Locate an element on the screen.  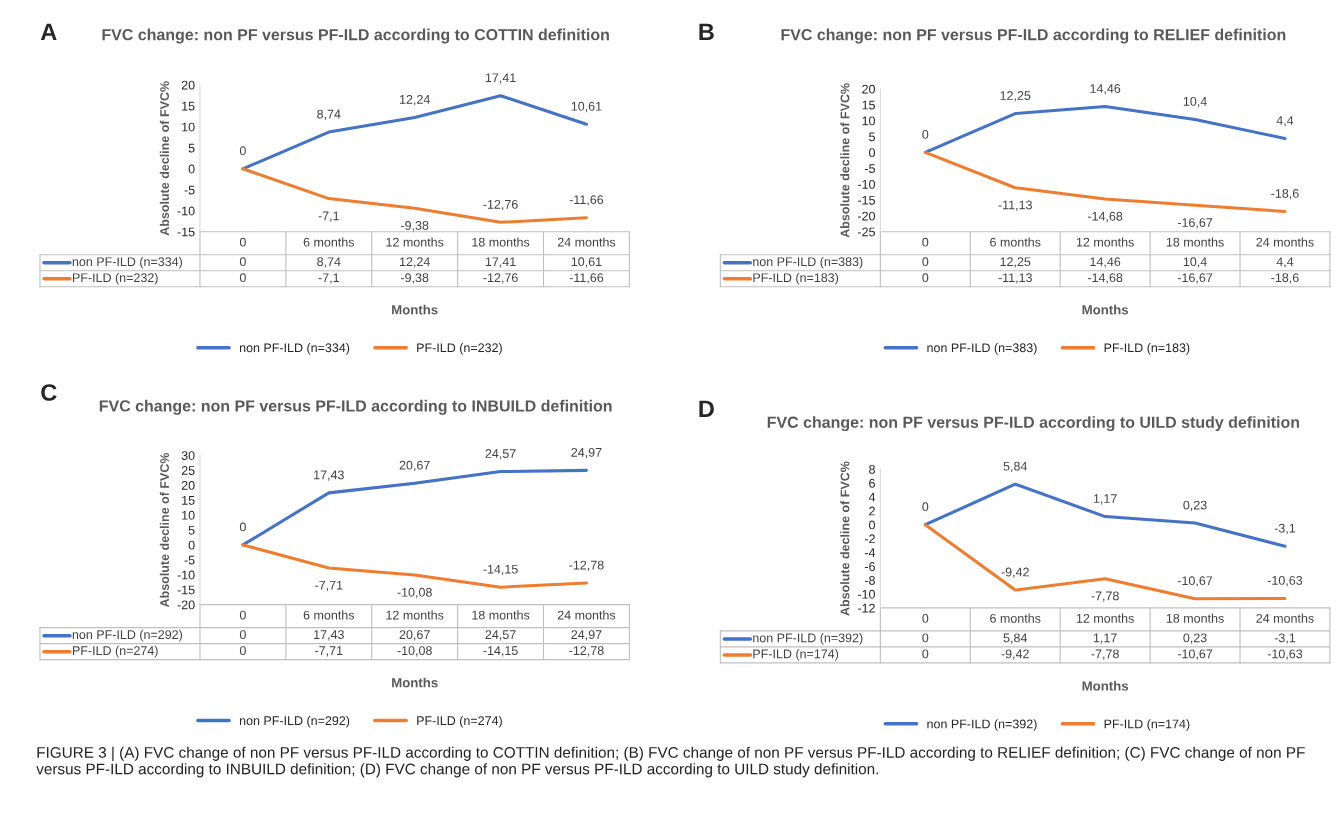
text: -10,67 is located at coordinates (1195, 581).